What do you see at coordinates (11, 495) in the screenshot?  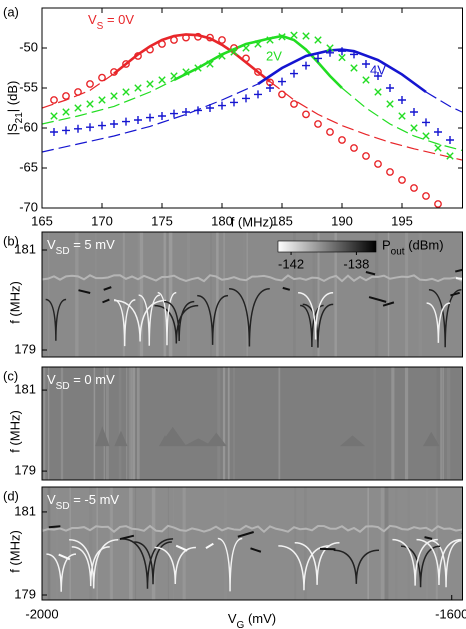 I see `panel-label: (d)` at bounding box center [11, 495].